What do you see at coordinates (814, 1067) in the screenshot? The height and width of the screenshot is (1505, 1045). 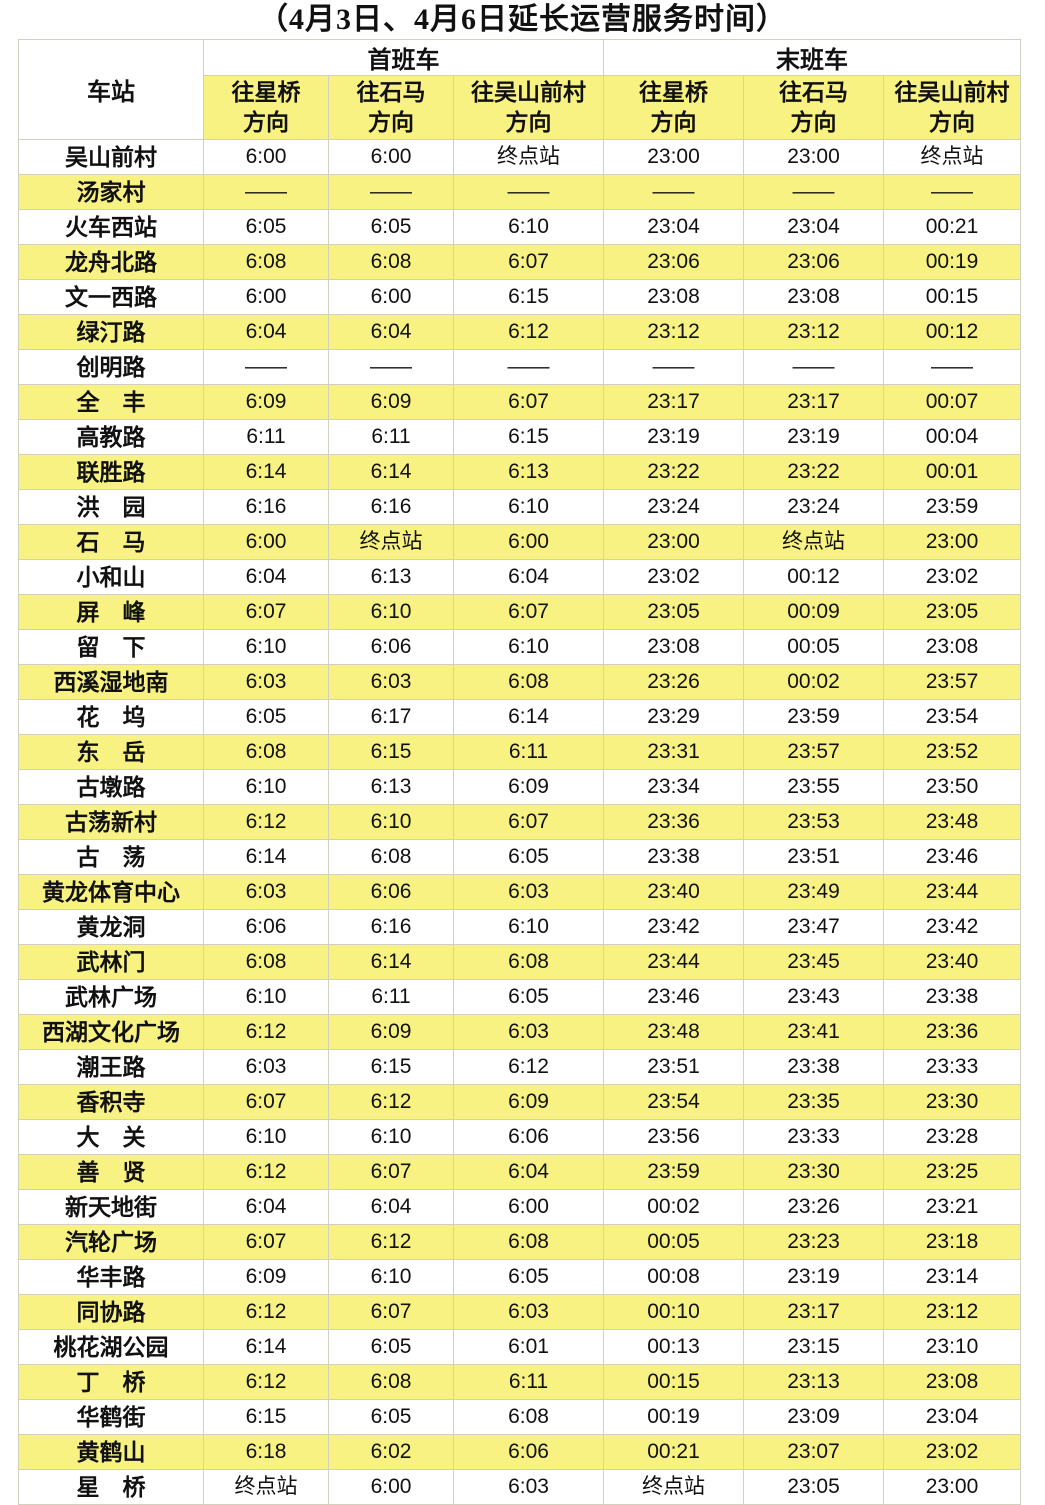 I see `time-cell: 23:38` at bounding box center [814, 1067].